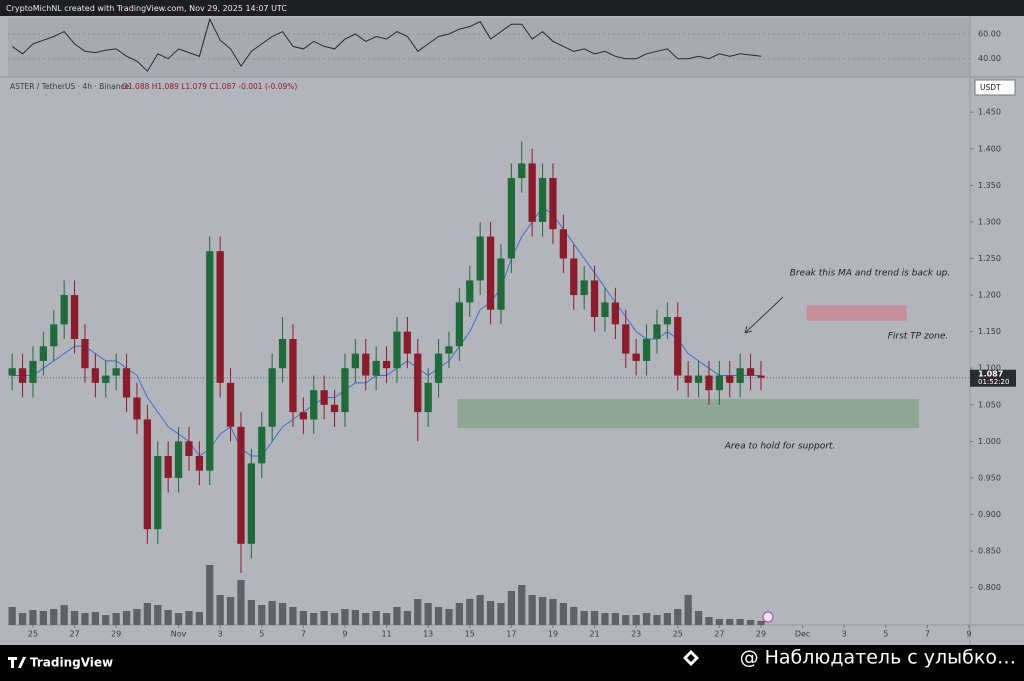  I want to click on y-tick-label: 1.300, so click(989, 221).